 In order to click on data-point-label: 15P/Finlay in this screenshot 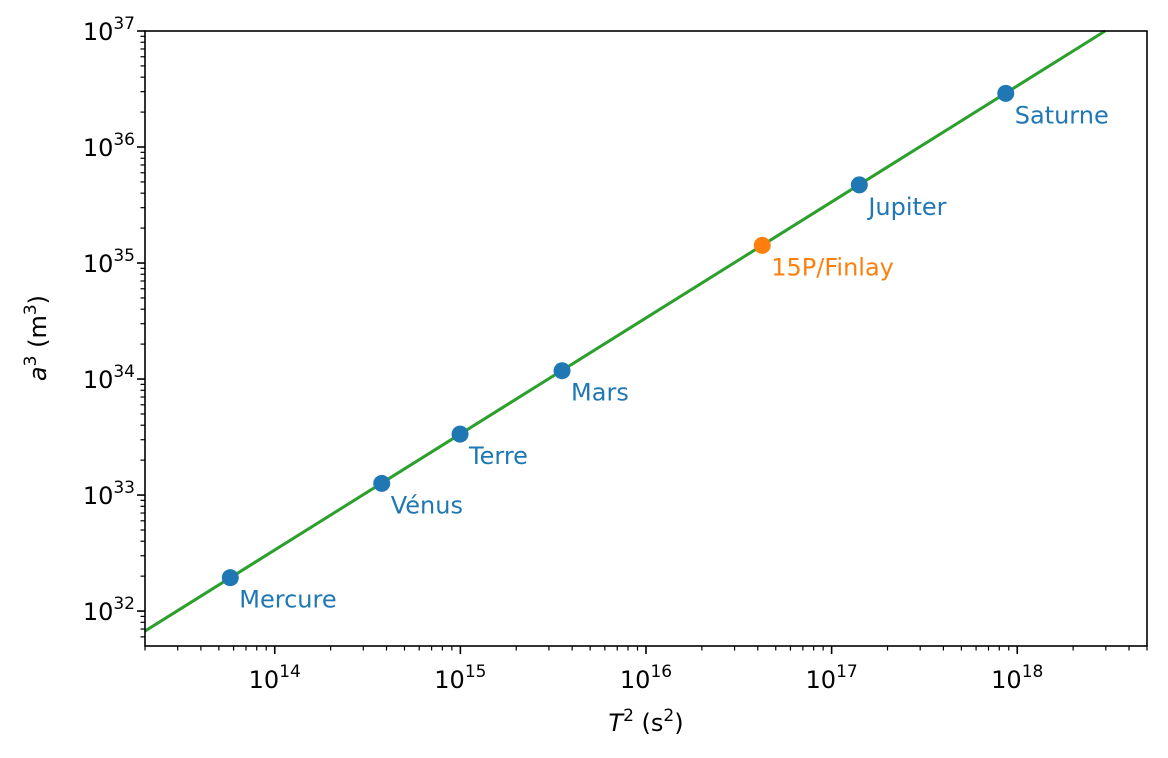, I will do `click(832, 267)`.